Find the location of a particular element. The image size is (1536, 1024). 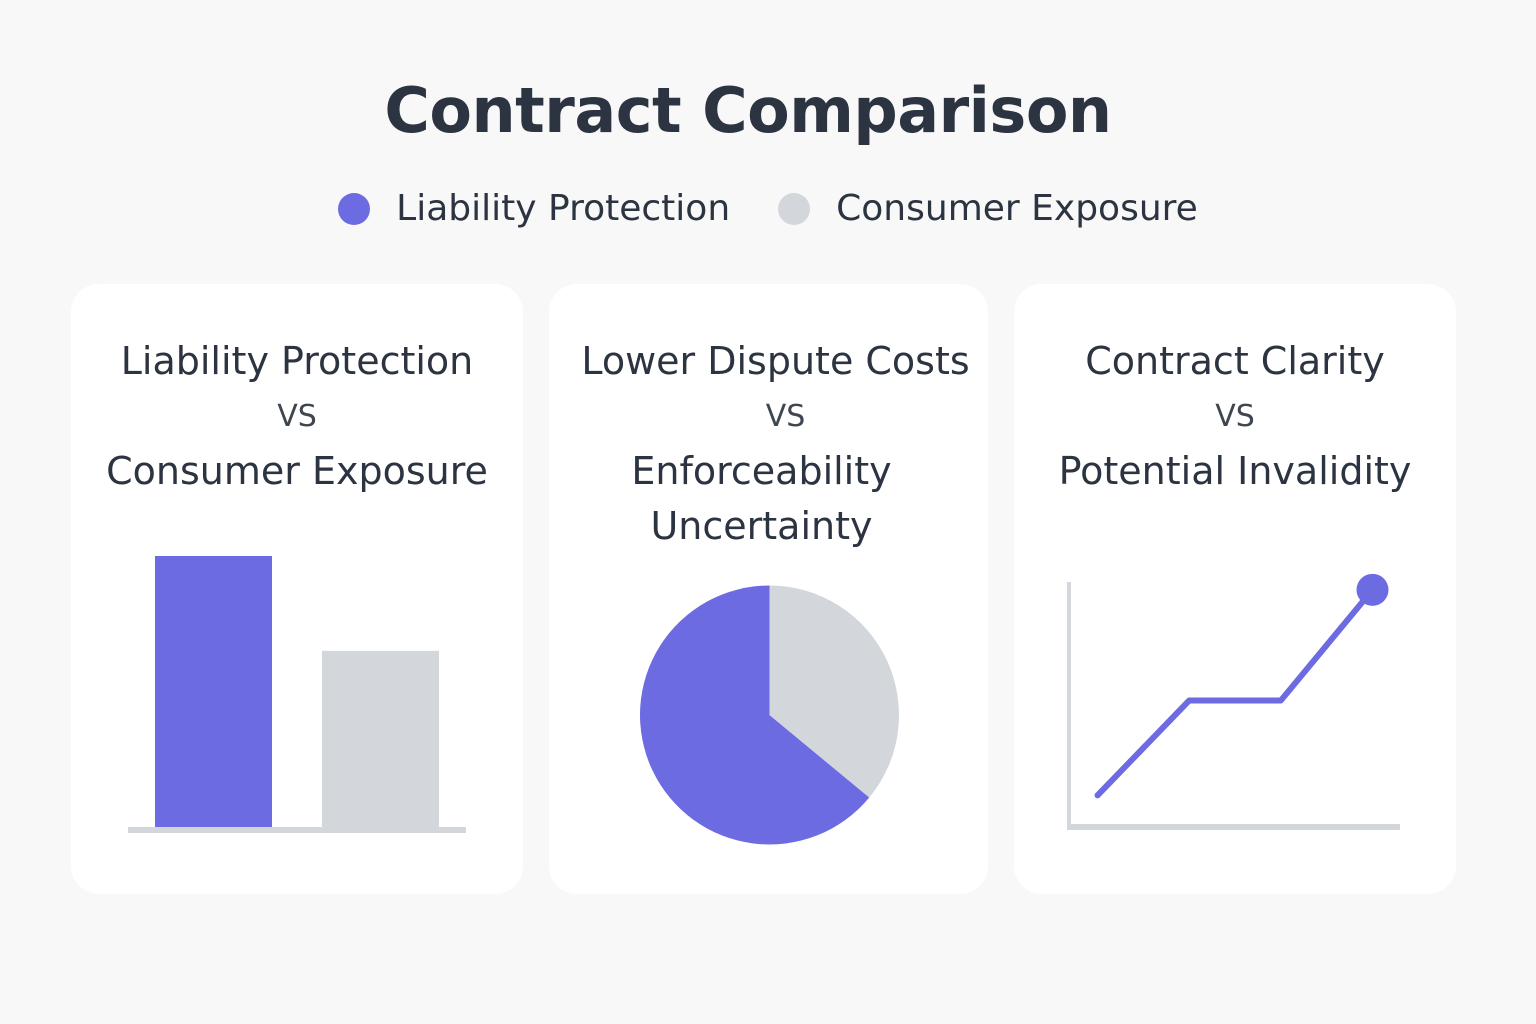

legend-item-exposure: Consumer Exposure is located at coordinates (988, 208).